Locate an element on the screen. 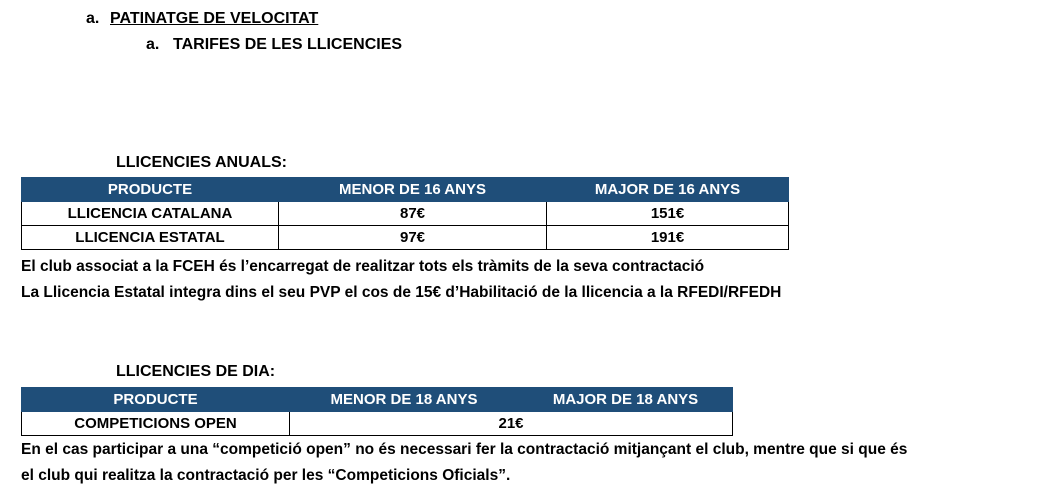  heading-b-marker: a. is located at coordinates (153, 44).